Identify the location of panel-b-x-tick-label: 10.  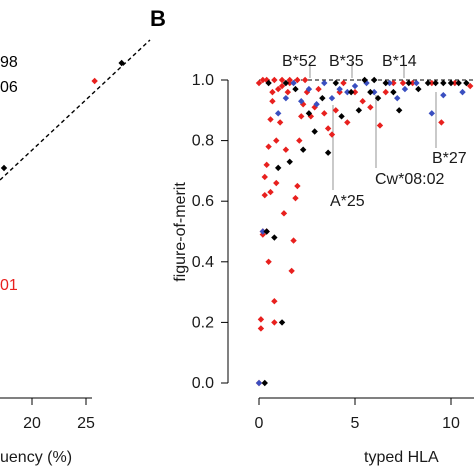
(451, 423).